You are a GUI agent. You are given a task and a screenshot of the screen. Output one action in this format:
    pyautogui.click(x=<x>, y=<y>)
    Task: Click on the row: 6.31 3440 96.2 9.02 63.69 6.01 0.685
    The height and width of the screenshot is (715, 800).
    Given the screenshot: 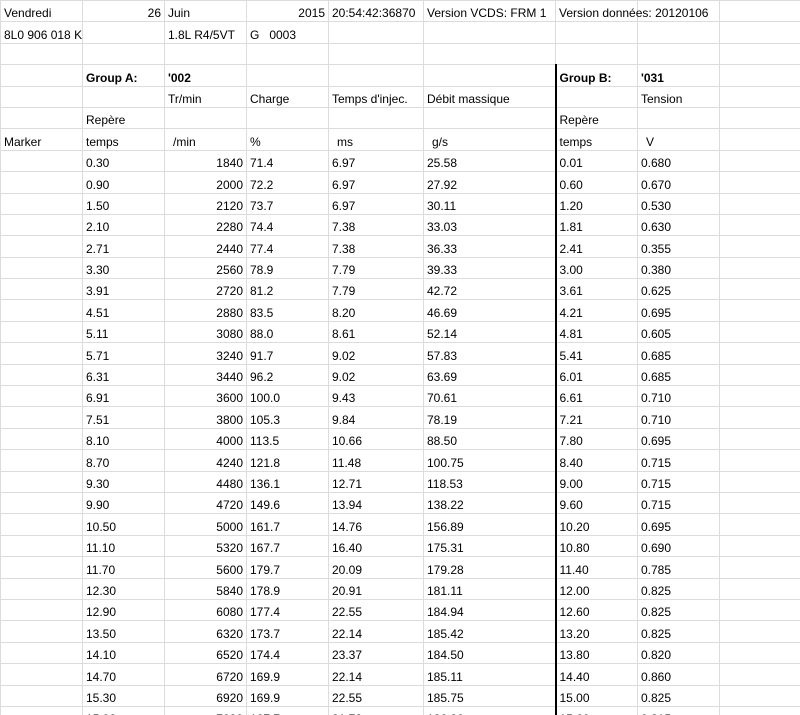 What is the action you would take?
    pyautogui.click(x=400, y=375)
    